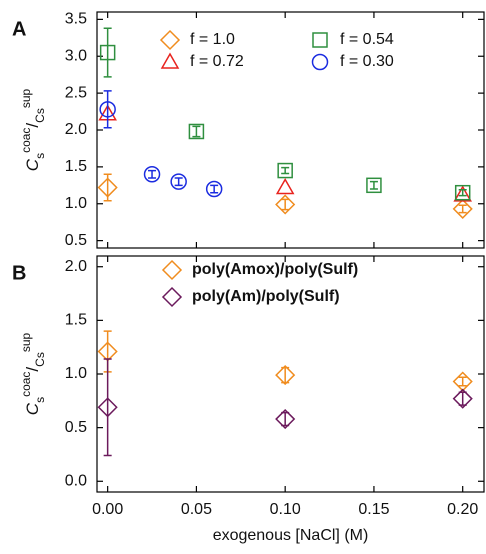 This screenshot has width=486, height=554. What do you see at coordinates (212, 39) in the screenshot?
I see `legend-label: f = 1.0` at bounding box center [212, 39].